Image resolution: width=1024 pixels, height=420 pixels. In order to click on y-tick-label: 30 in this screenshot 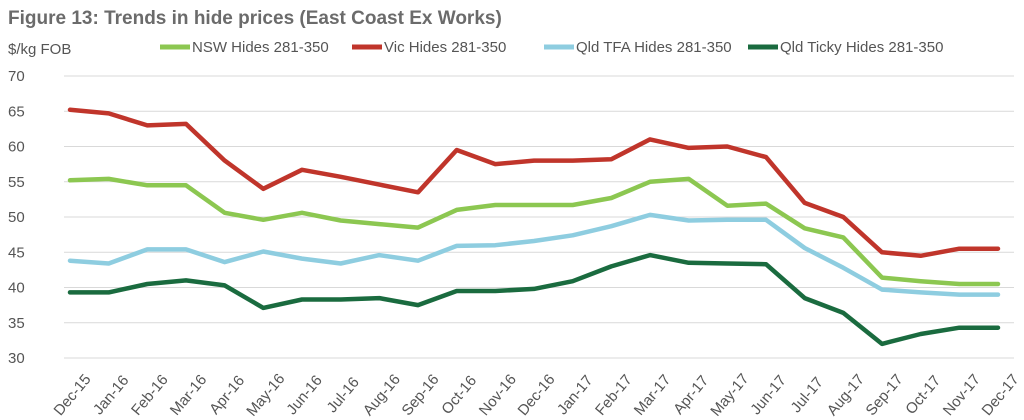, I will do `click(16, 358)`.